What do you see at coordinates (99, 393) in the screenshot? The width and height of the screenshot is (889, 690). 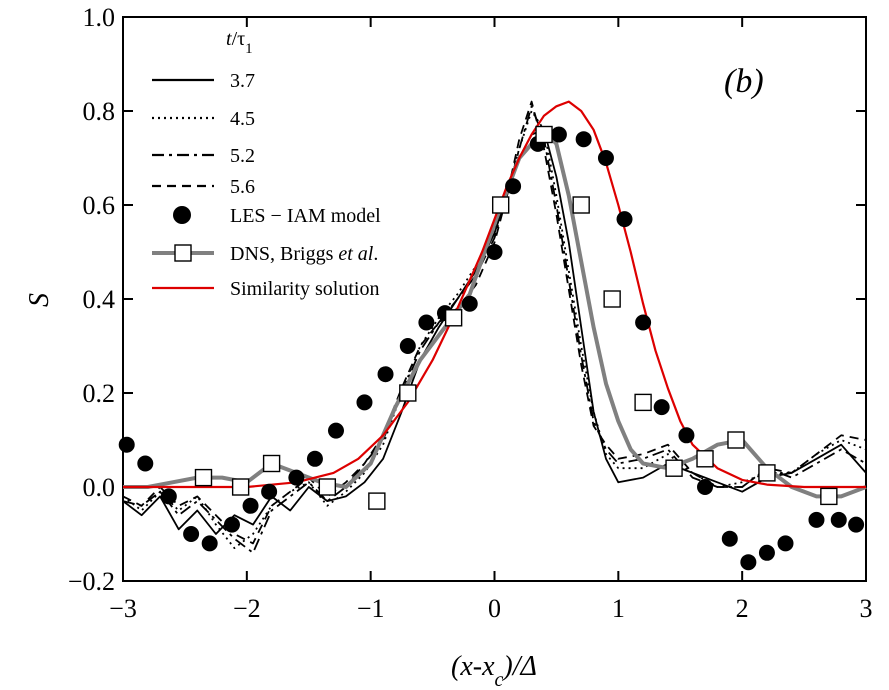 I see `y-tick-label: 0.2` at bounding box center [99, 393].